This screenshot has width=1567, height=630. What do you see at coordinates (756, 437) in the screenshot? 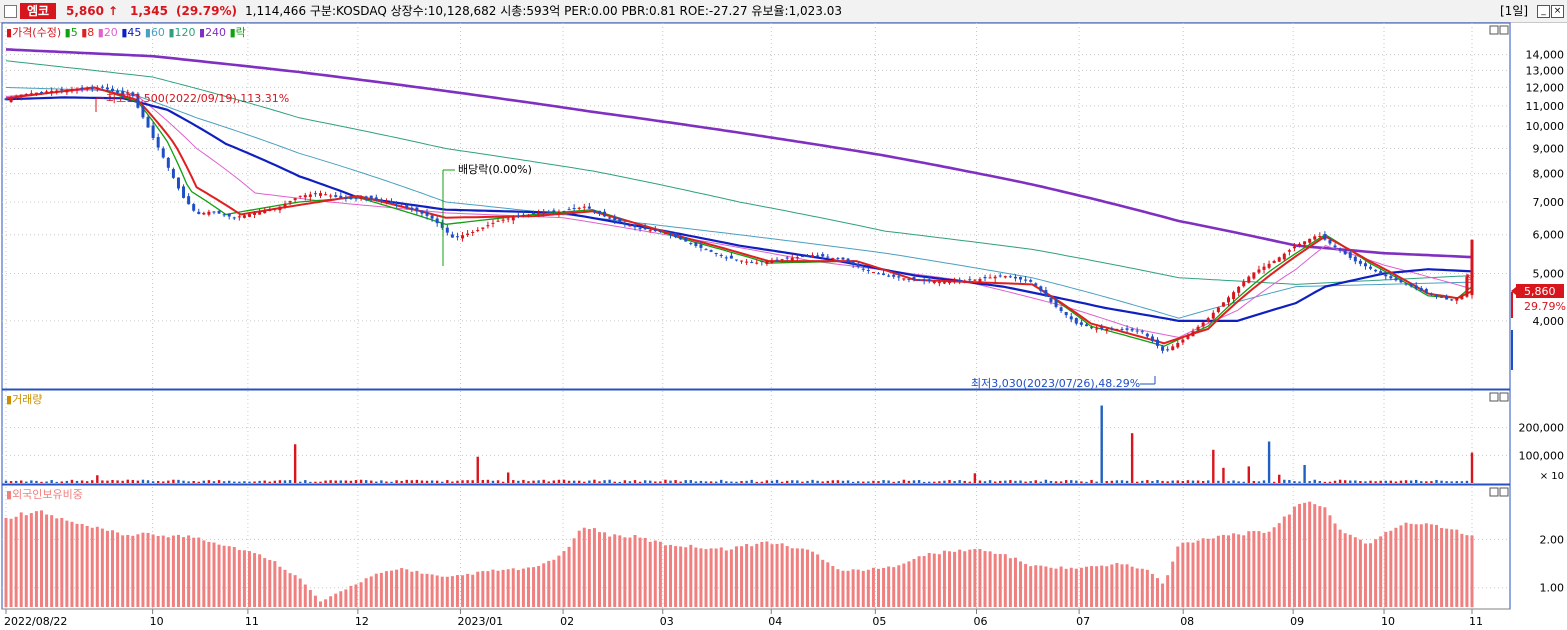
I see `volume-panel` at bounding box center [756, 437].